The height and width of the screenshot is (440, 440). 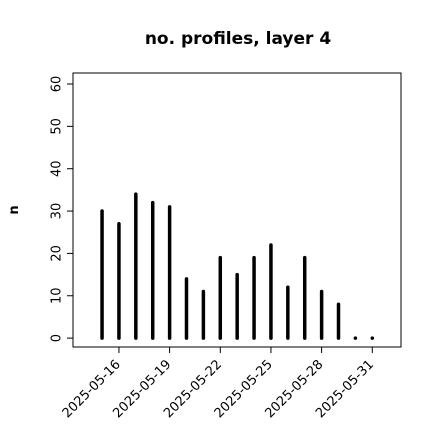 What do you see at coordinates (57, 338) in the screenshot?
I see `y-tick-label: 0` at bounding box center [57, 338].